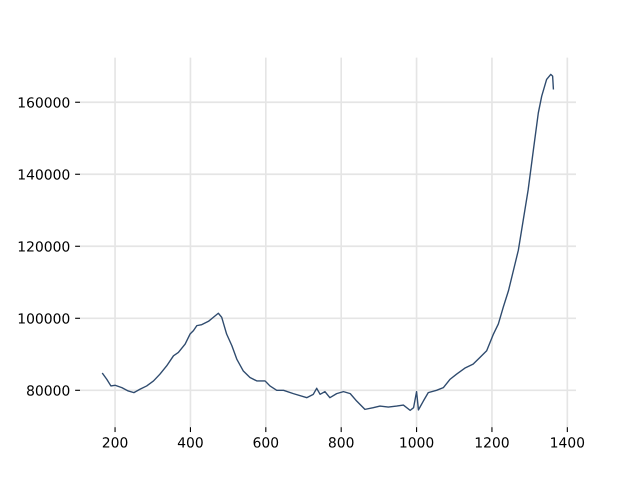 This screenshot has width=640, height=480. I want to click on x-tick-label: 1000, so click(417, 442).